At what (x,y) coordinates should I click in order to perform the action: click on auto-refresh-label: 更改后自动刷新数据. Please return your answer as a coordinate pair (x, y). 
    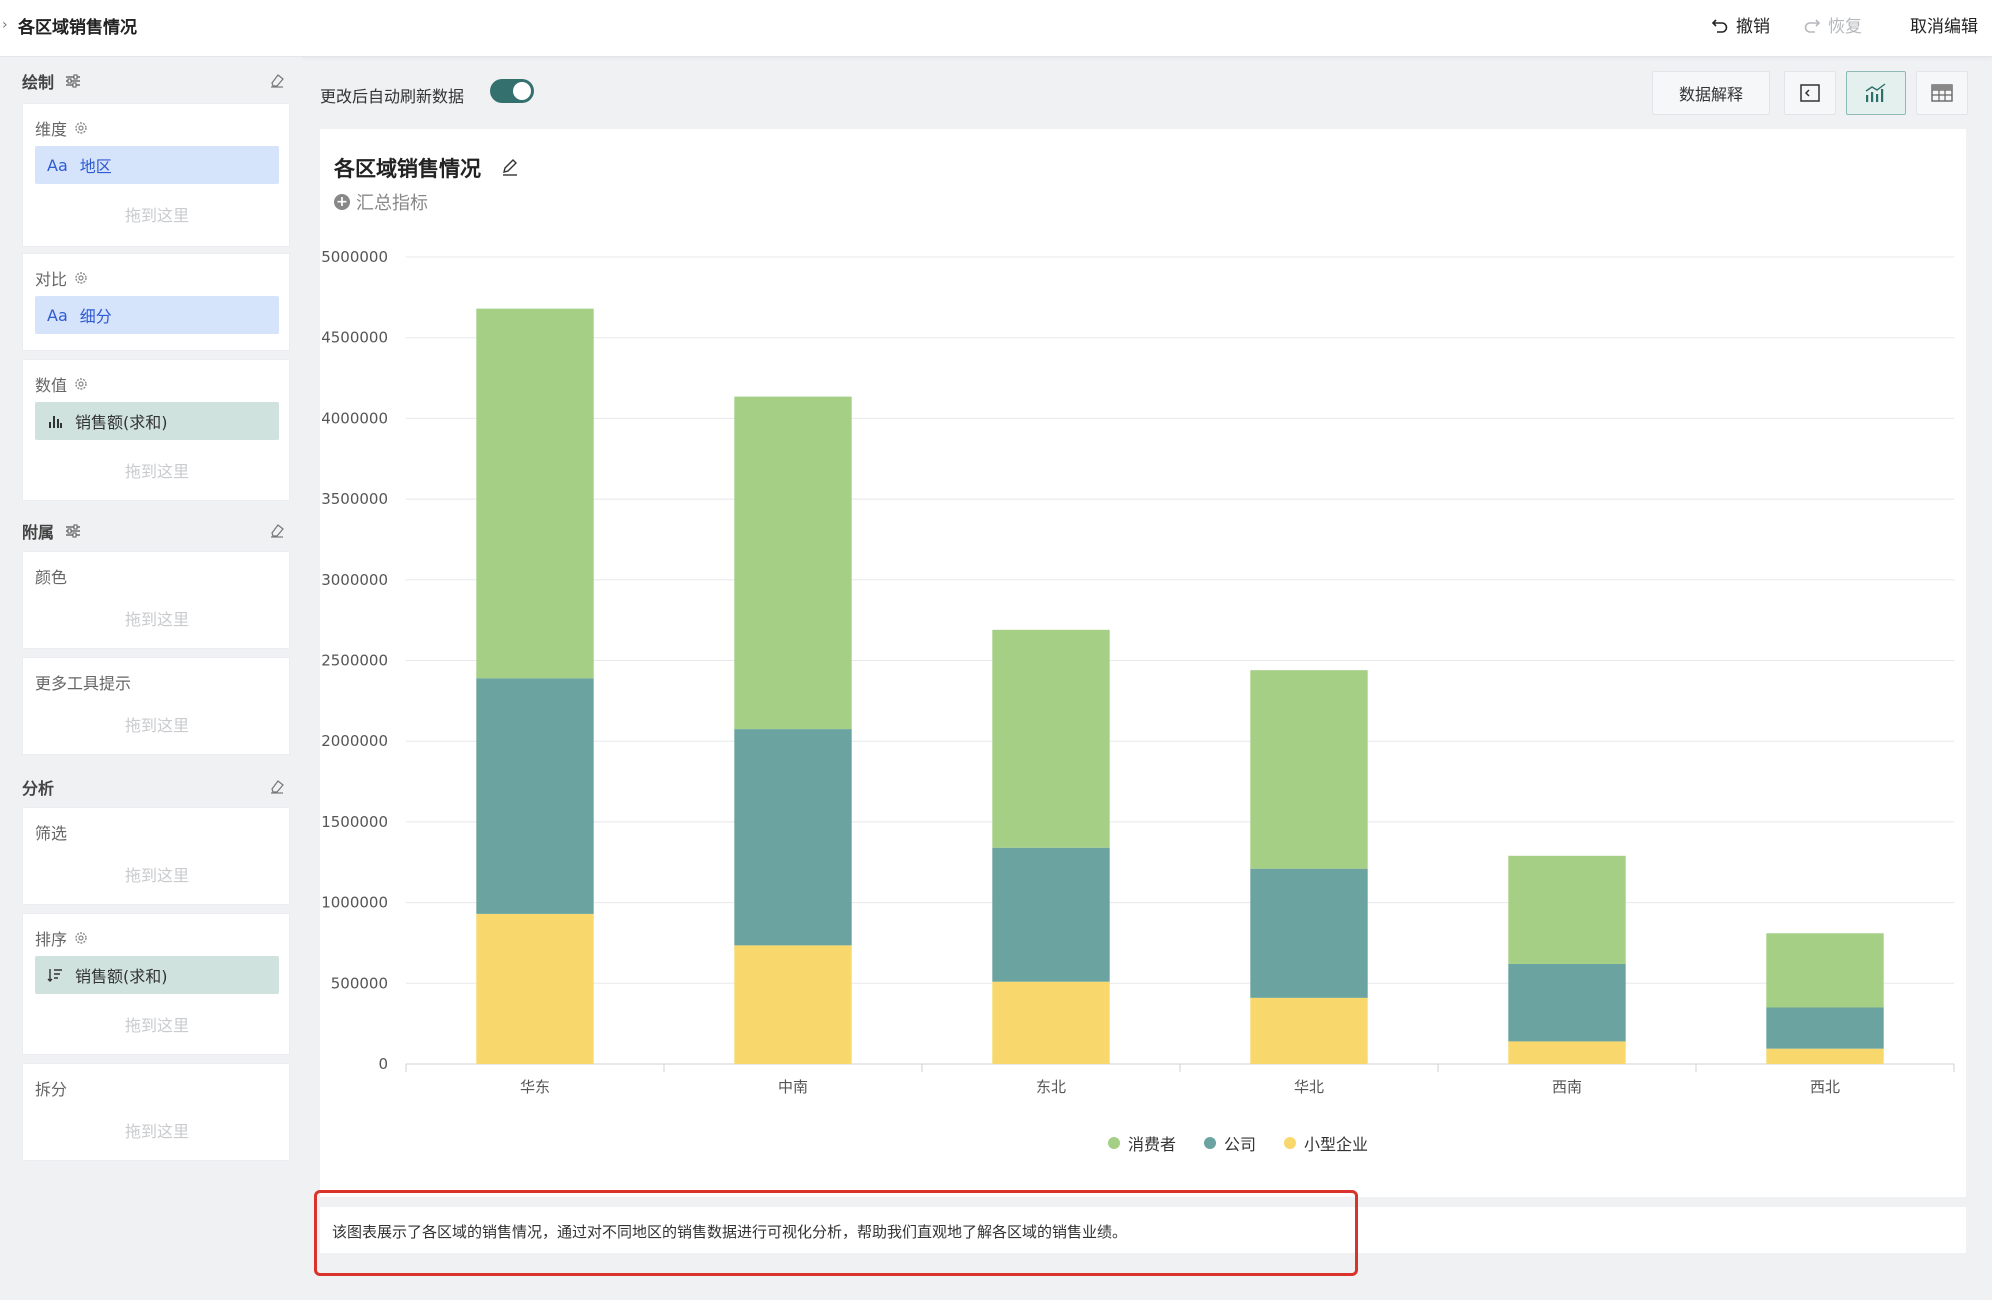
    Looking at the image, I should click on (392, 96).